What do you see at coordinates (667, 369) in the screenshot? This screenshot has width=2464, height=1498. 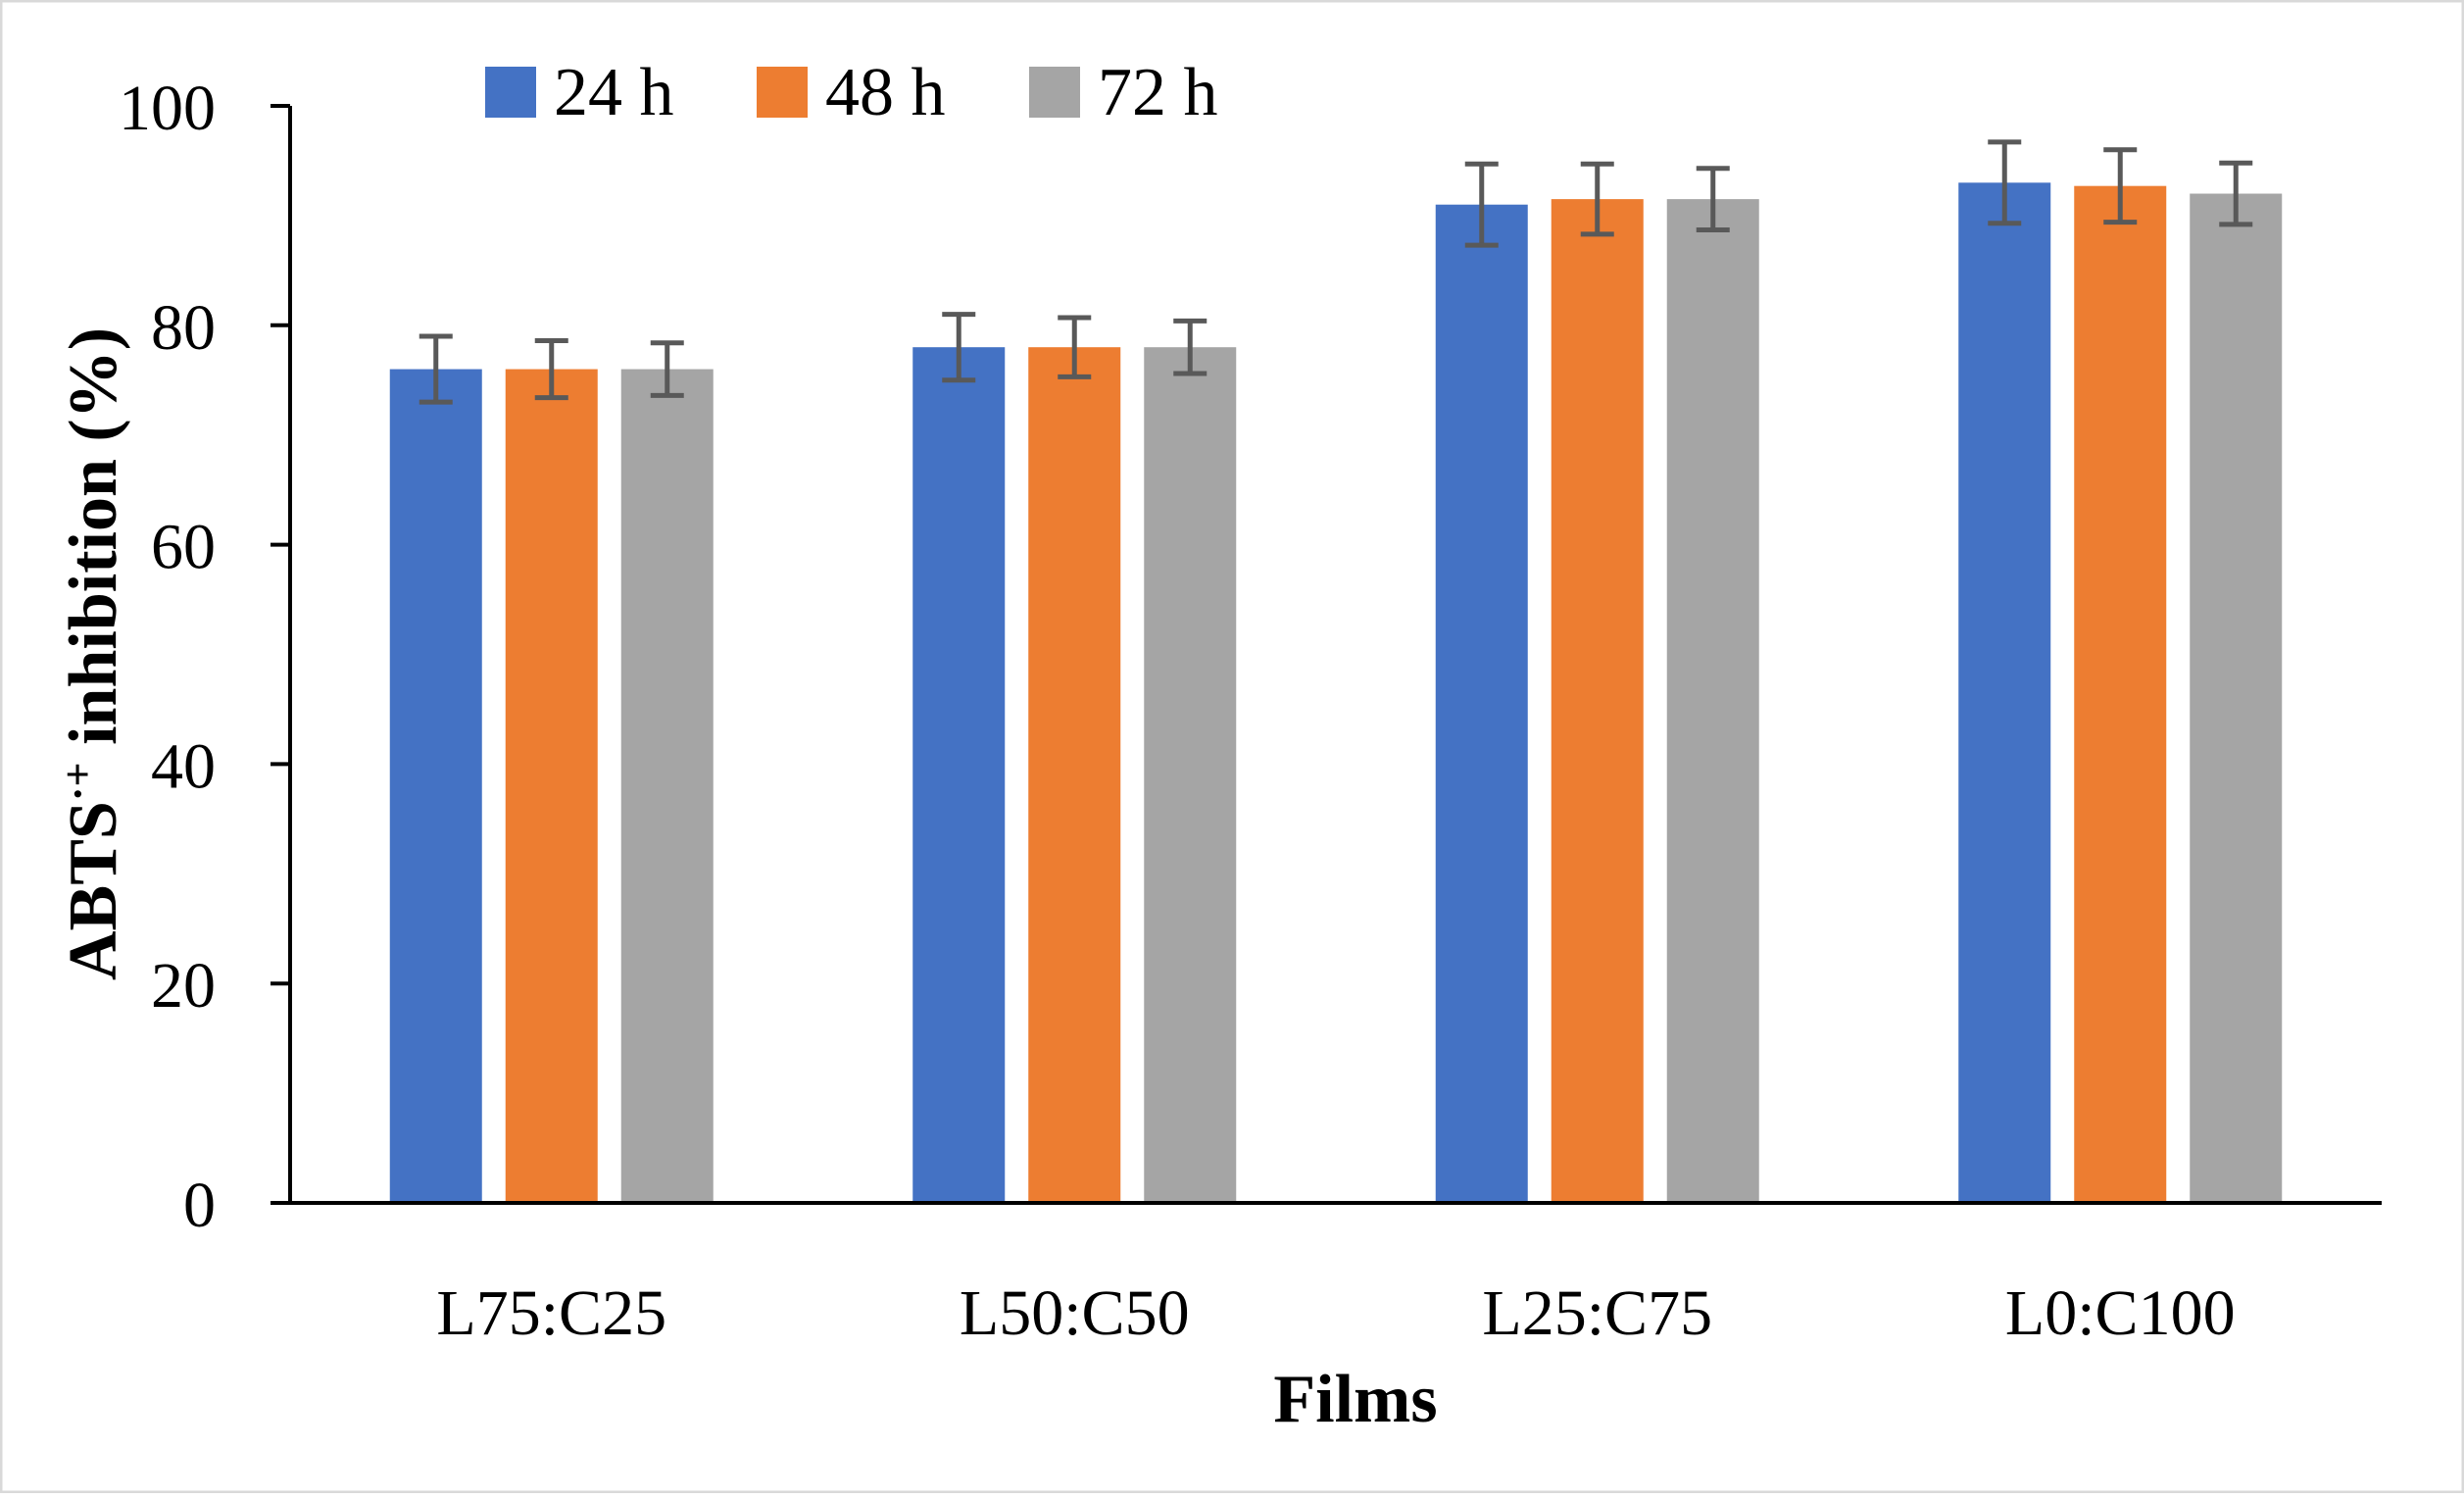 I see `error-bar-L75:C25-72h` at bounding box center [667, 369].